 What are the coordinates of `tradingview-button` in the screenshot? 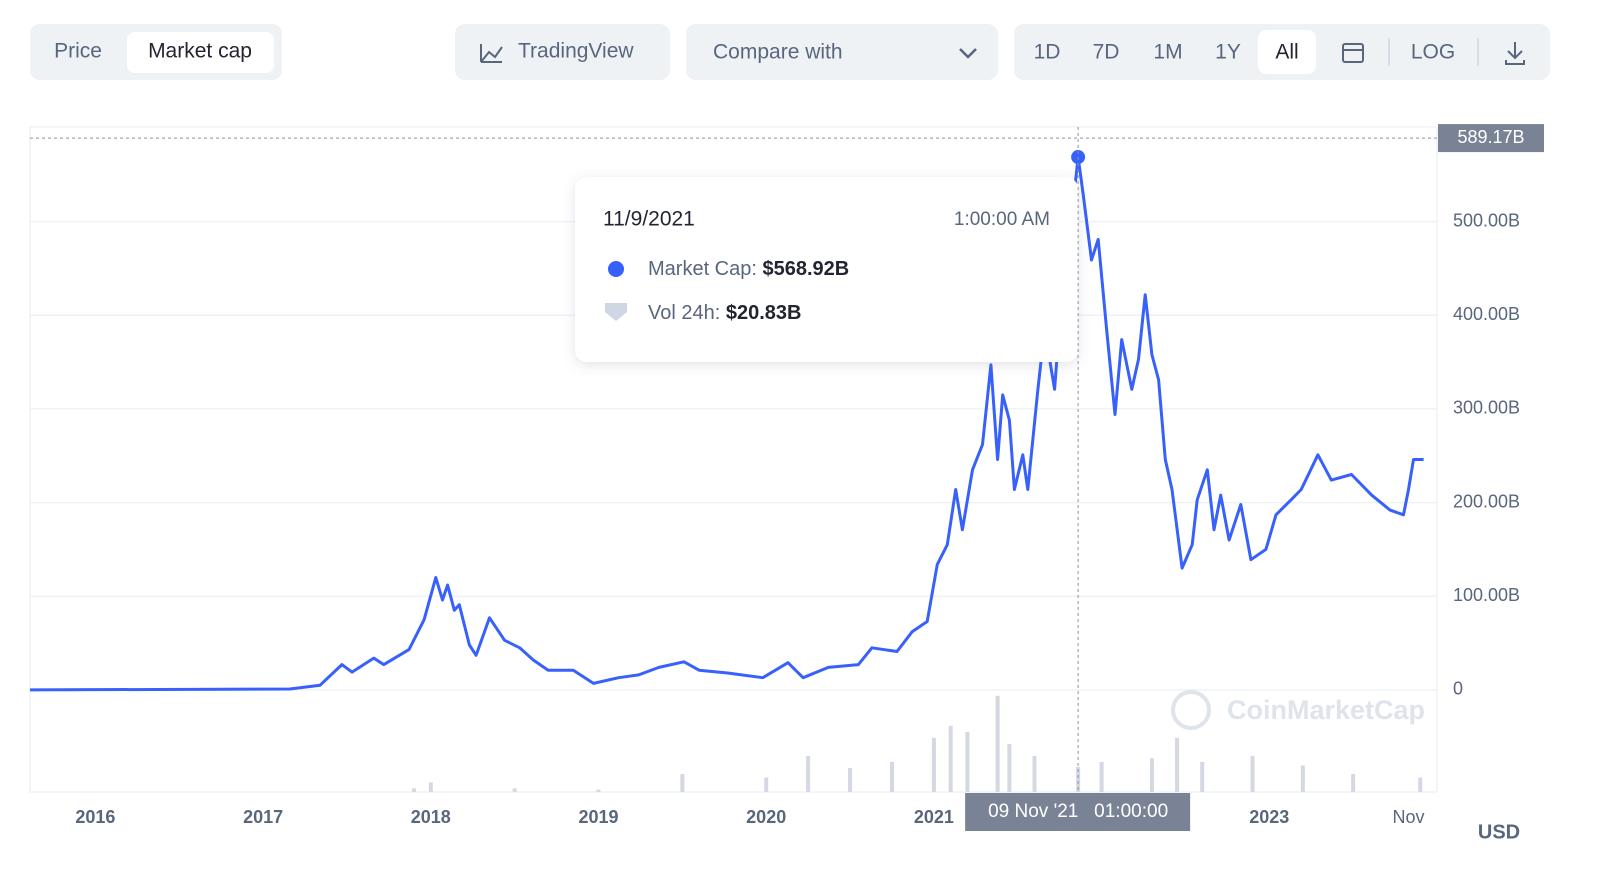 It's located at (562, 52).